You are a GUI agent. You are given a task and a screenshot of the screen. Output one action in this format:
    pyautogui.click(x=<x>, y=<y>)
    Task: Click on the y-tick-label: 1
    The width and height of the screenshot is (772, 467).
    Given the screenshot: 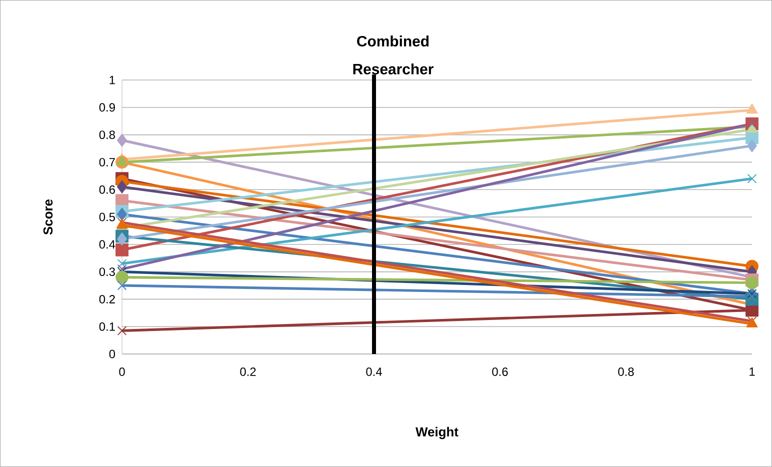 What is the action you would take?
    pyautogui.click(x=112, y=80)
    